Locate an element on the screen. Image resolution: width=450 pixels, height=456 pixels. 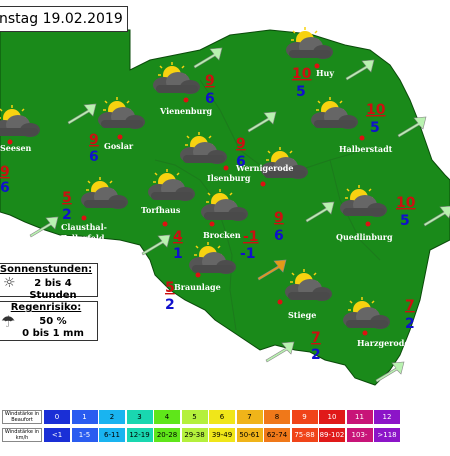
town-label: Torfhaus is located at coordinates (161, 210).